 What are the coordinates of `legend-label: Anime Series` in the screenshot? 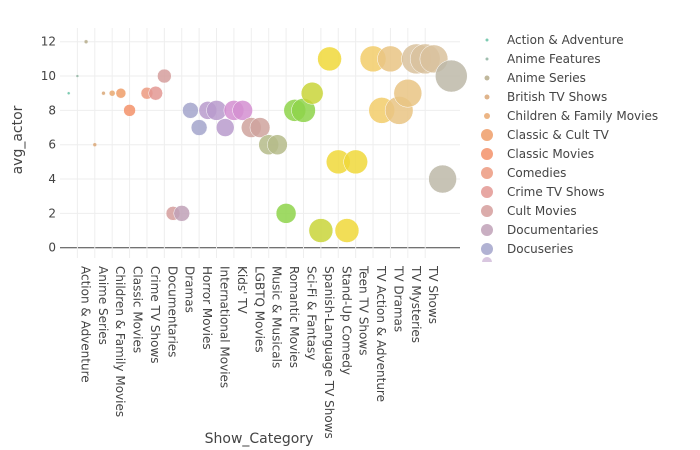 It's located at (546, 78).